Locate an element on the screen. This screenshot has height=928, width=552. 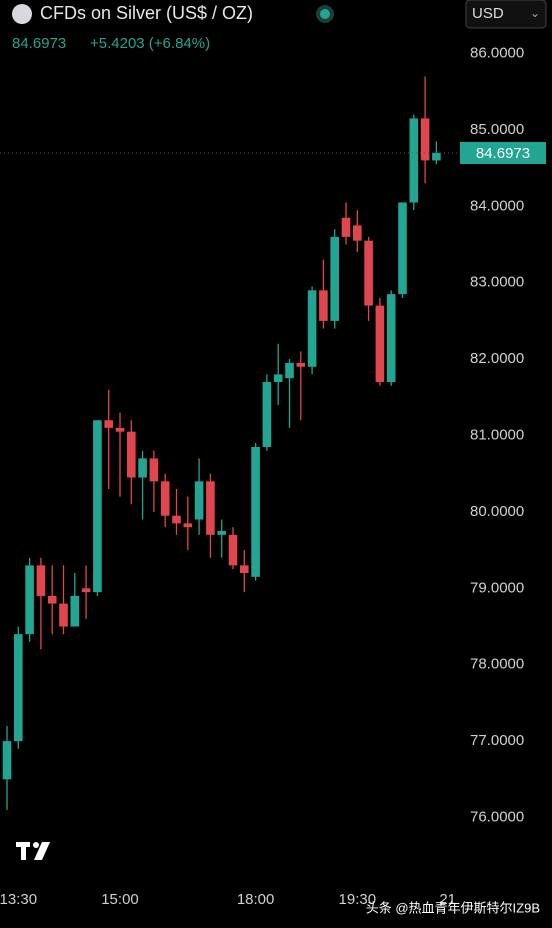
x-tick-label: 18:00 is located at coordinates (256, 899).